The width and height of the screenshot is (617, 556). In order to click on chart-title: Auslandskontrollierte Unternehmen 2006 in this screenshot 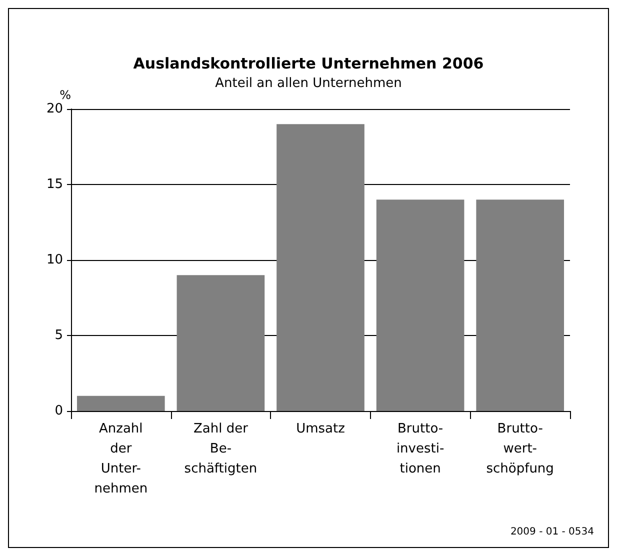, I will do `click(308, 63)`.